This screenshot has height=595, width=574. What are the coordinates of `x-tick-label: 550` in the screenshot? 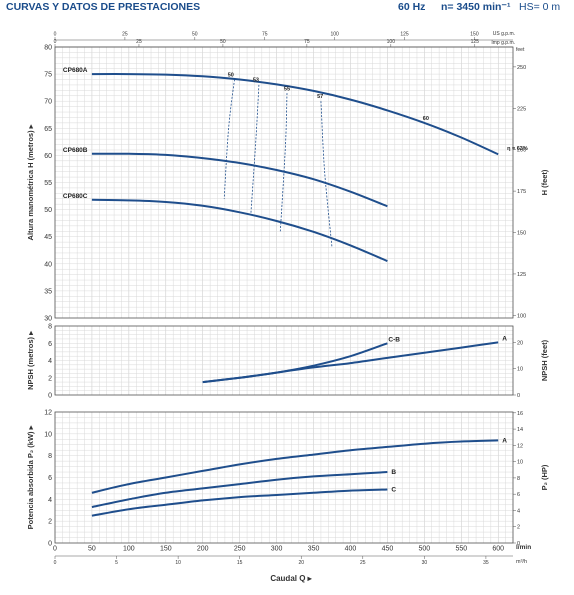 It's located at (461, 549).